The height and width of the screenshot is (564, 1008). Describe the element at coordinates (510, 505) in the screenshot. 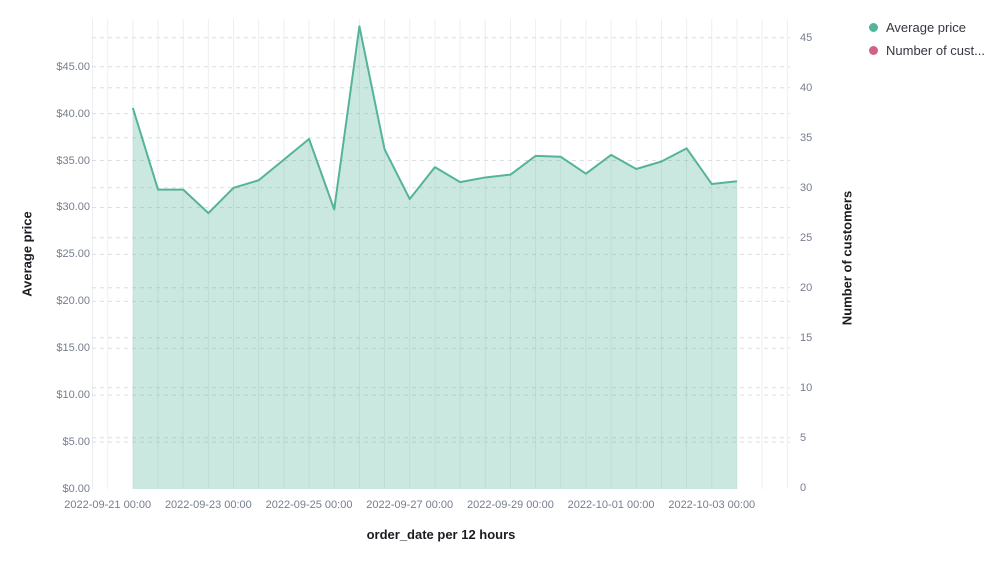

I see `x-tick-label: 2022-09-29 00:00` at that location.